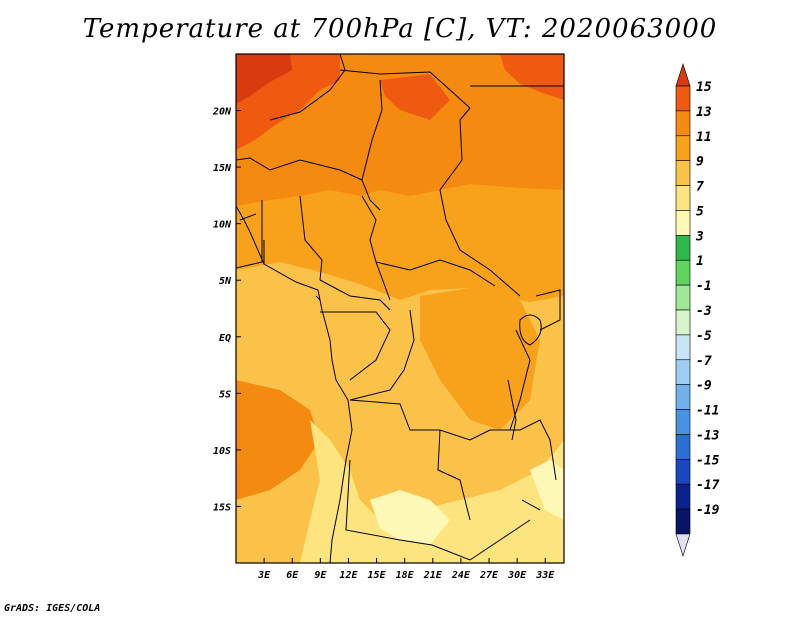  I want to click on lat-tick-label: 15N, so click(222, 168).